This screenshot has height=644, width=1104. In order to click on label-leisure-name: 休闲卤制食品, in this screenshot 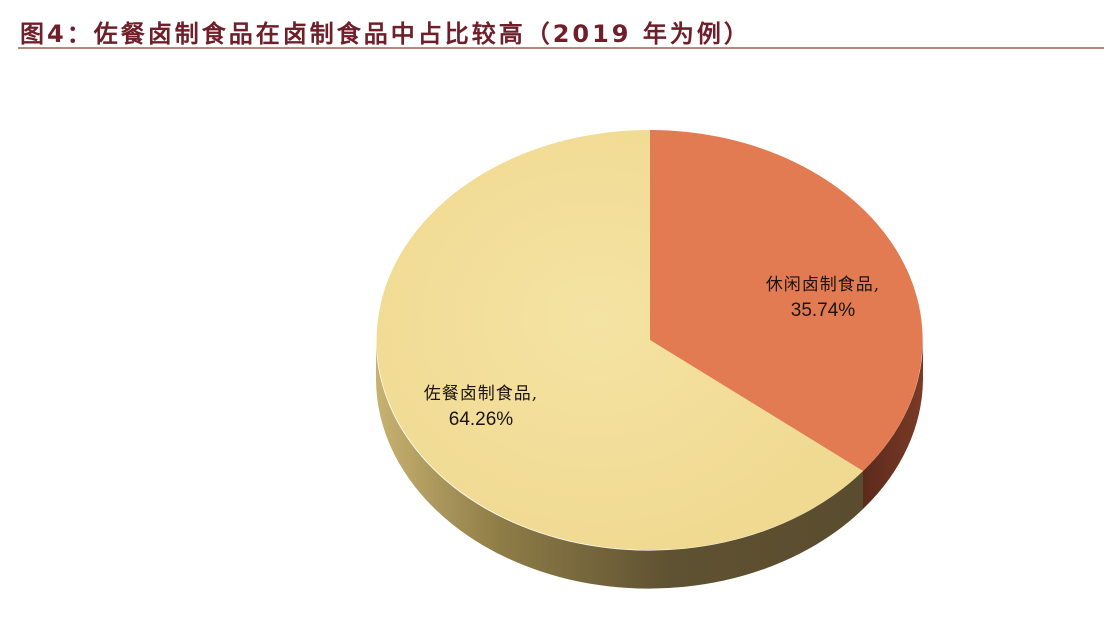, I will do `click(823, 285)`.